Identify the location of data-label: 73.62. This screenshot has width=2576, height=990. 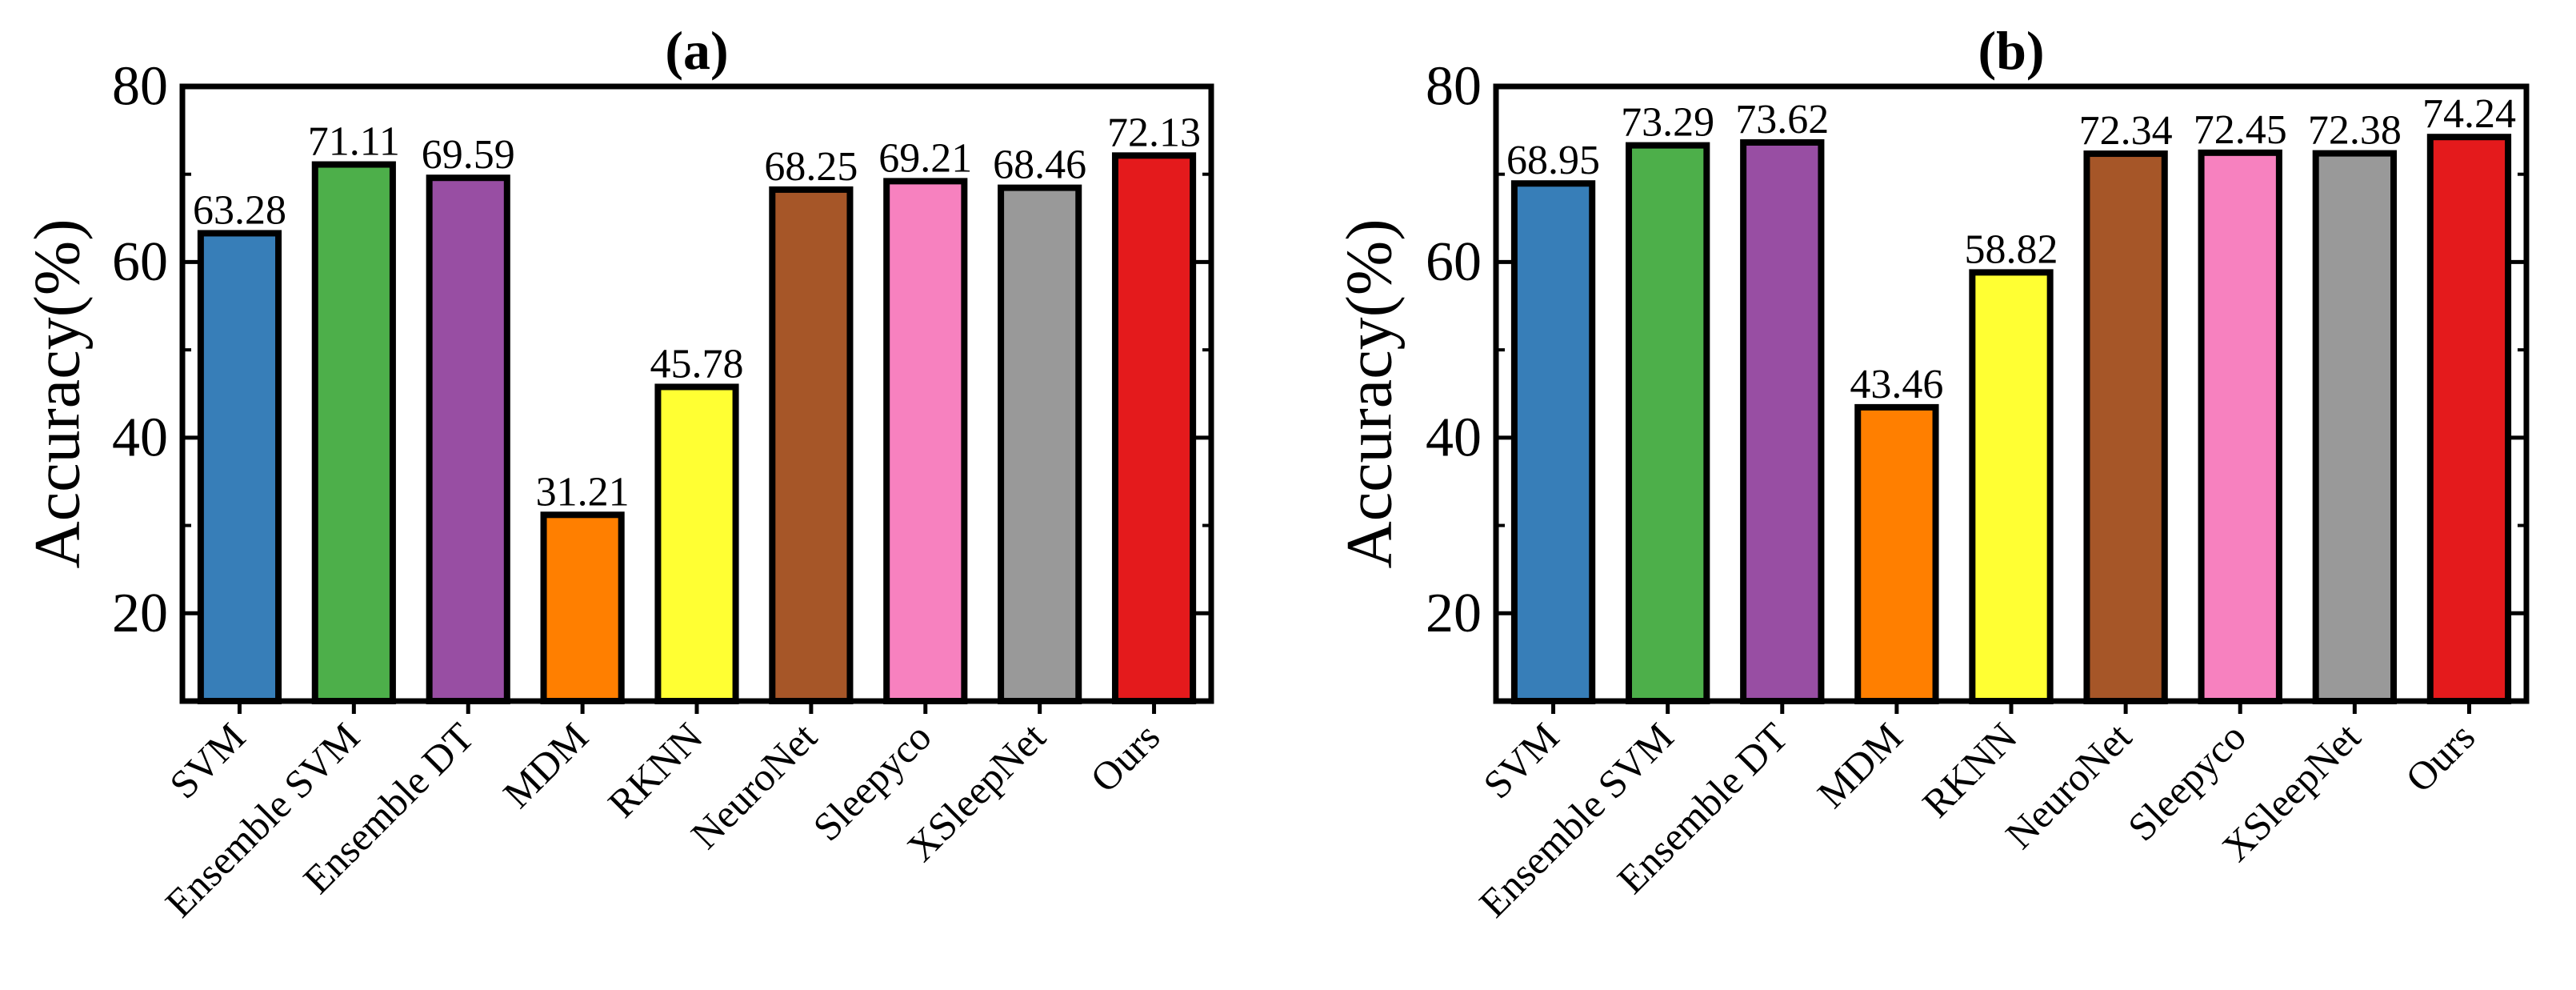
(1782, 119).